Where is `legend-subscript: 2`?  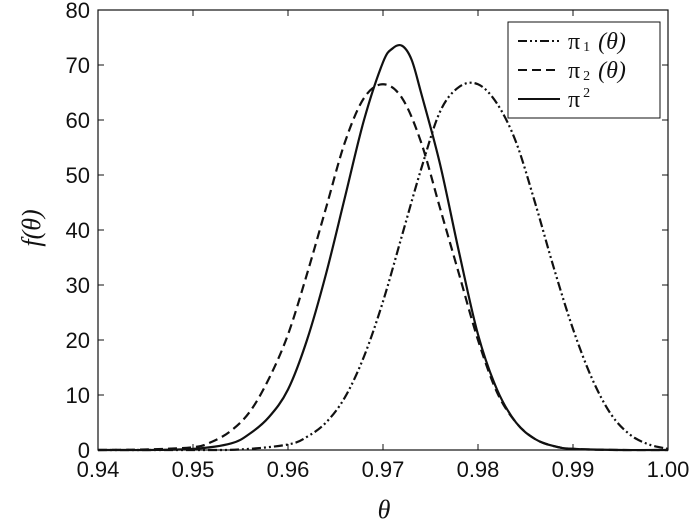 legend-subscript: 2 is located at coordinates (586, 76).